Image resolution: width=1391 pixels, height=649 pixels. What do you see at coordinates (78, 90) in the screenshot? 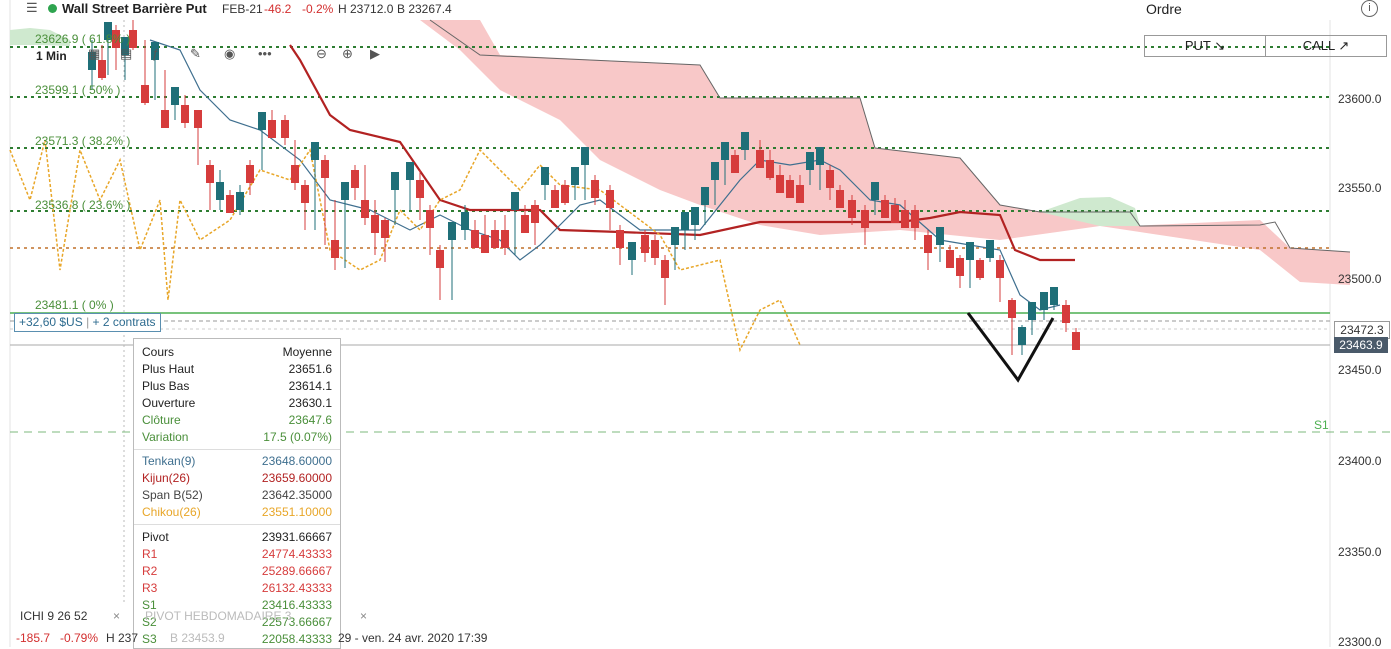
I see `fib-label: 23599.1 ( 50% )` at bounding box center [78, 90].